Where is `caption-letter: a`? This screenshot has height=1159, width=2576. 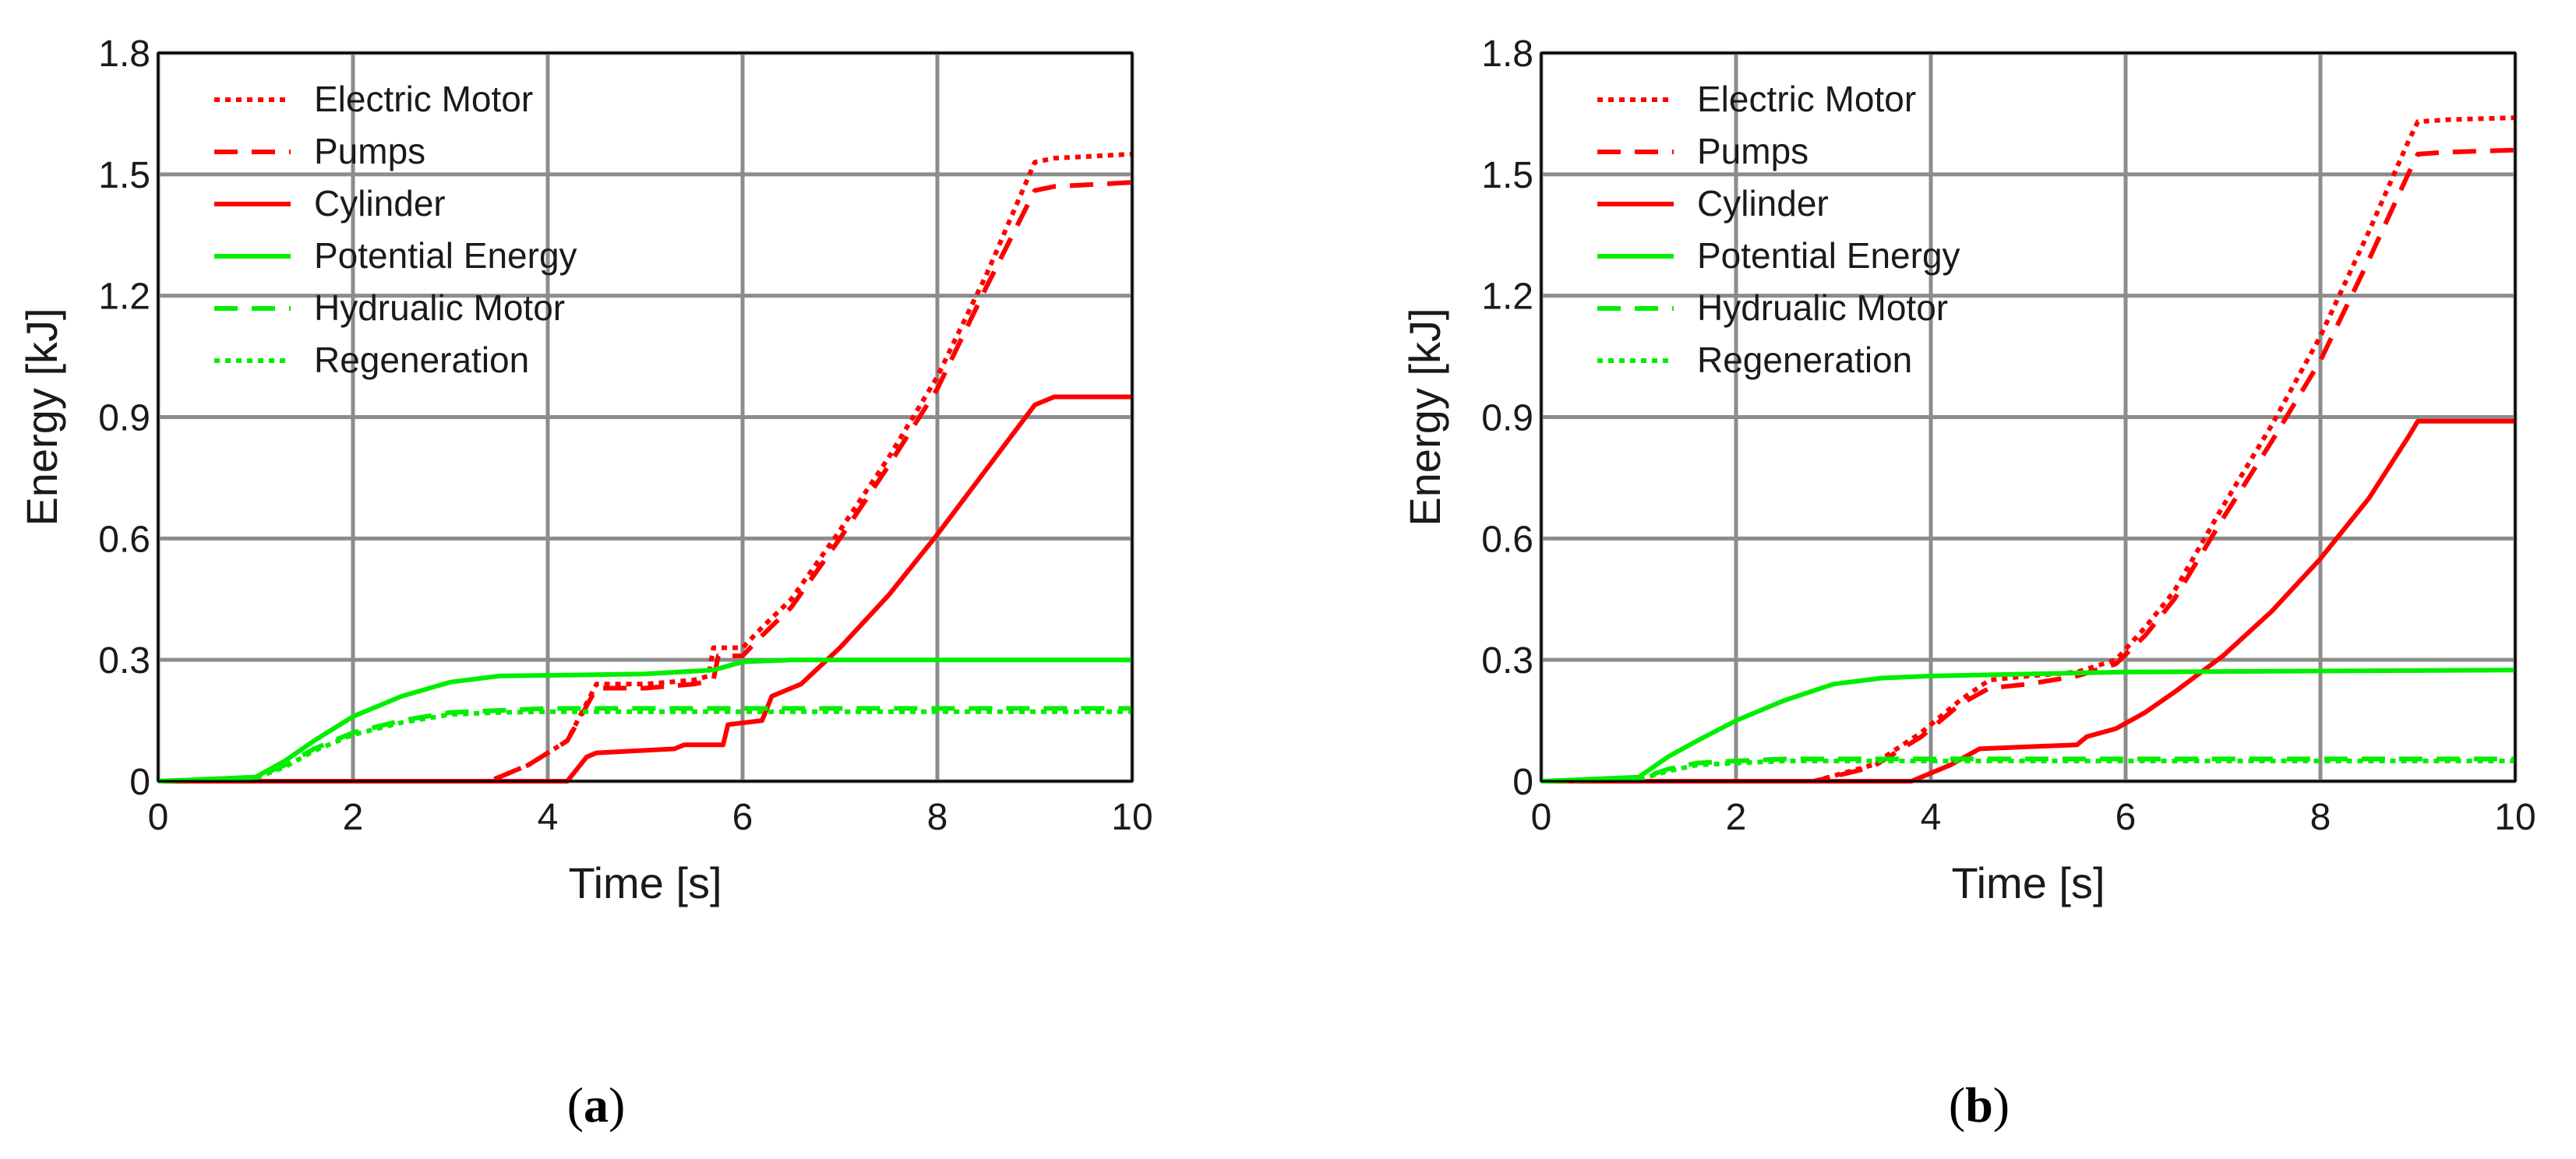 caption-letter: a is located at coordinates (596, 1105).